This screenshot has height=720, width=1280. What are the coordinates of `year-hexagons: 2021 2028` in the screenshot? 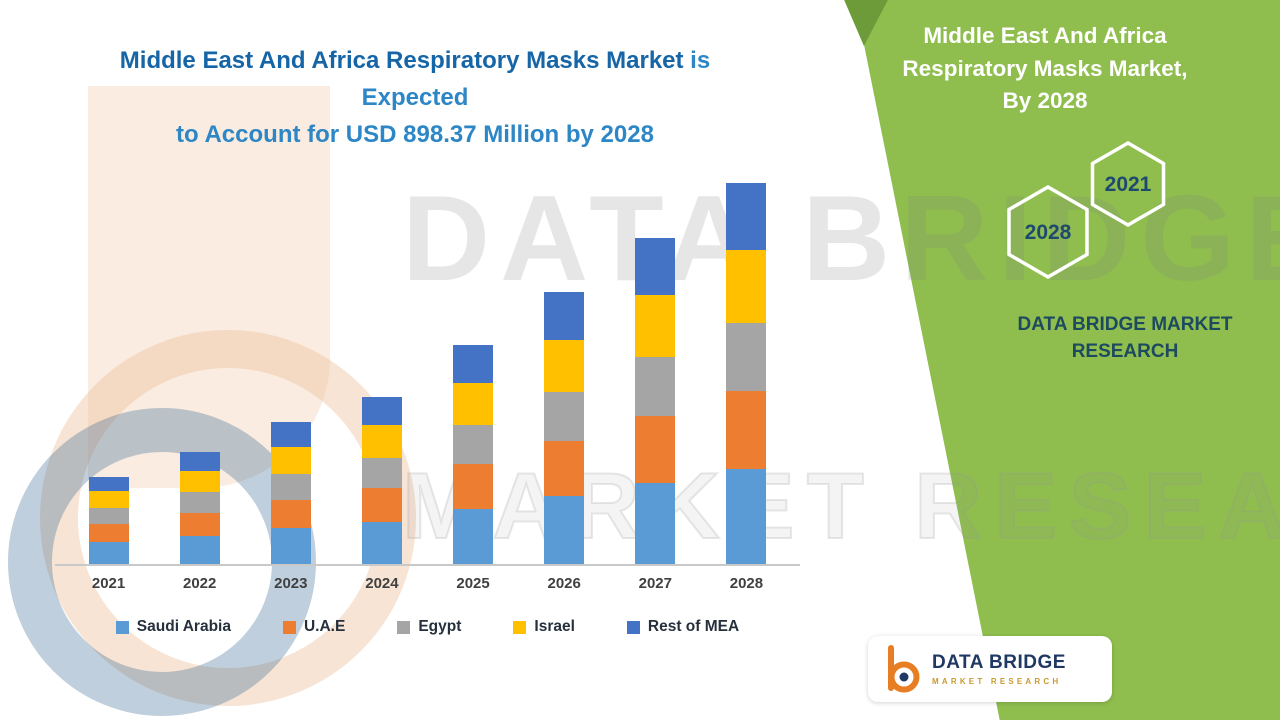 It's located at (1086, 210).